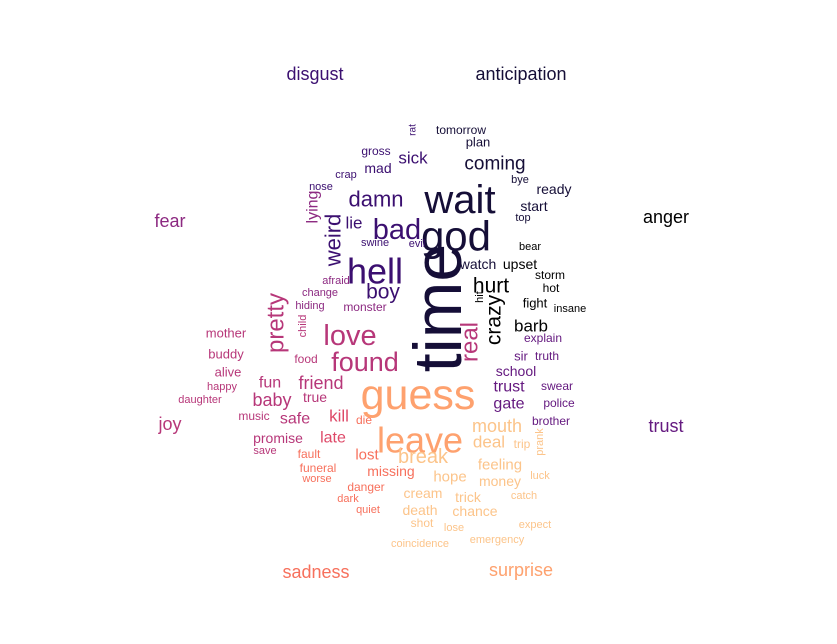 Image resolution: width=837 pixels, height=644 pixels. Describe the element at coordinates (200, 400) in the screenshot. I see `cloud-word-daughter: daughter` at that location.